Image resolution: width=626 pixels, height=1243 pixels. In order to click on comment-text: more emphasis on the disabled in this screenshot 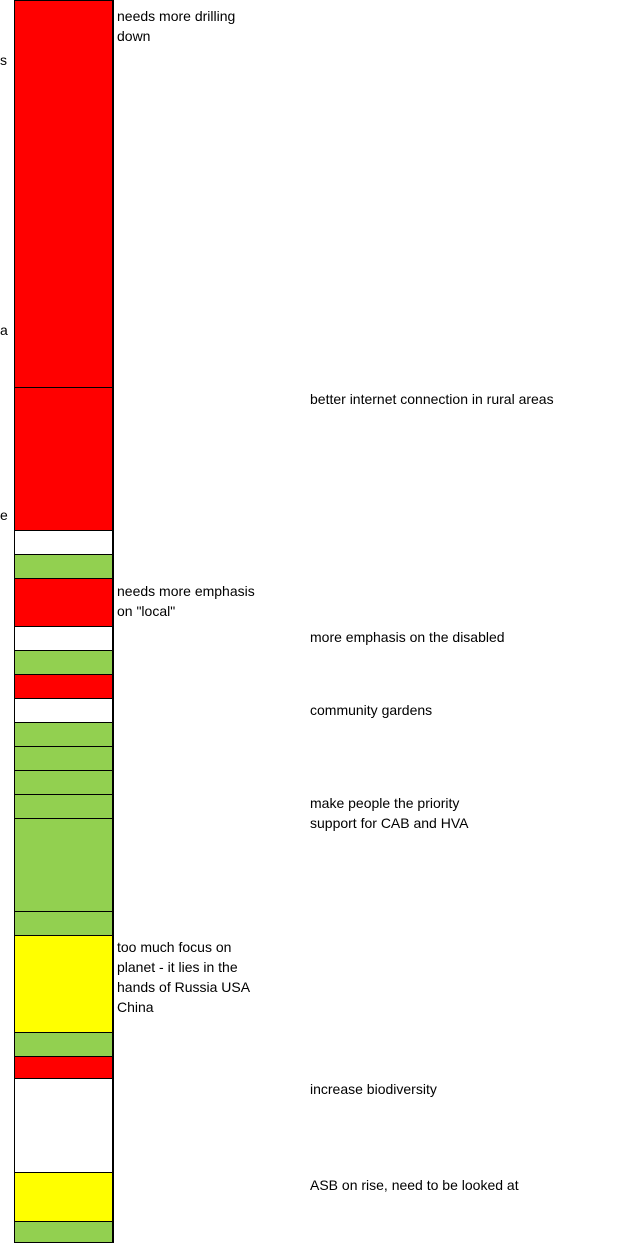, I will do `click(407, 637)`.